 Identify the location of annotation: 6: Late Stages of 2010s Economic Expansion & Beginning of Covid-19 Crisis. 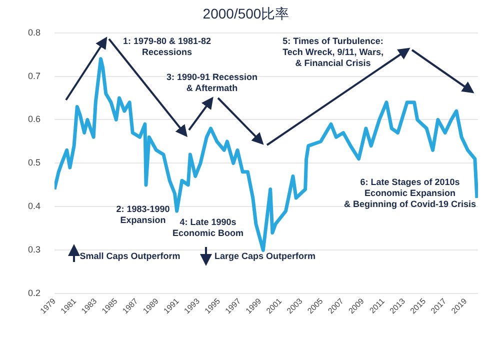
(410, 192).